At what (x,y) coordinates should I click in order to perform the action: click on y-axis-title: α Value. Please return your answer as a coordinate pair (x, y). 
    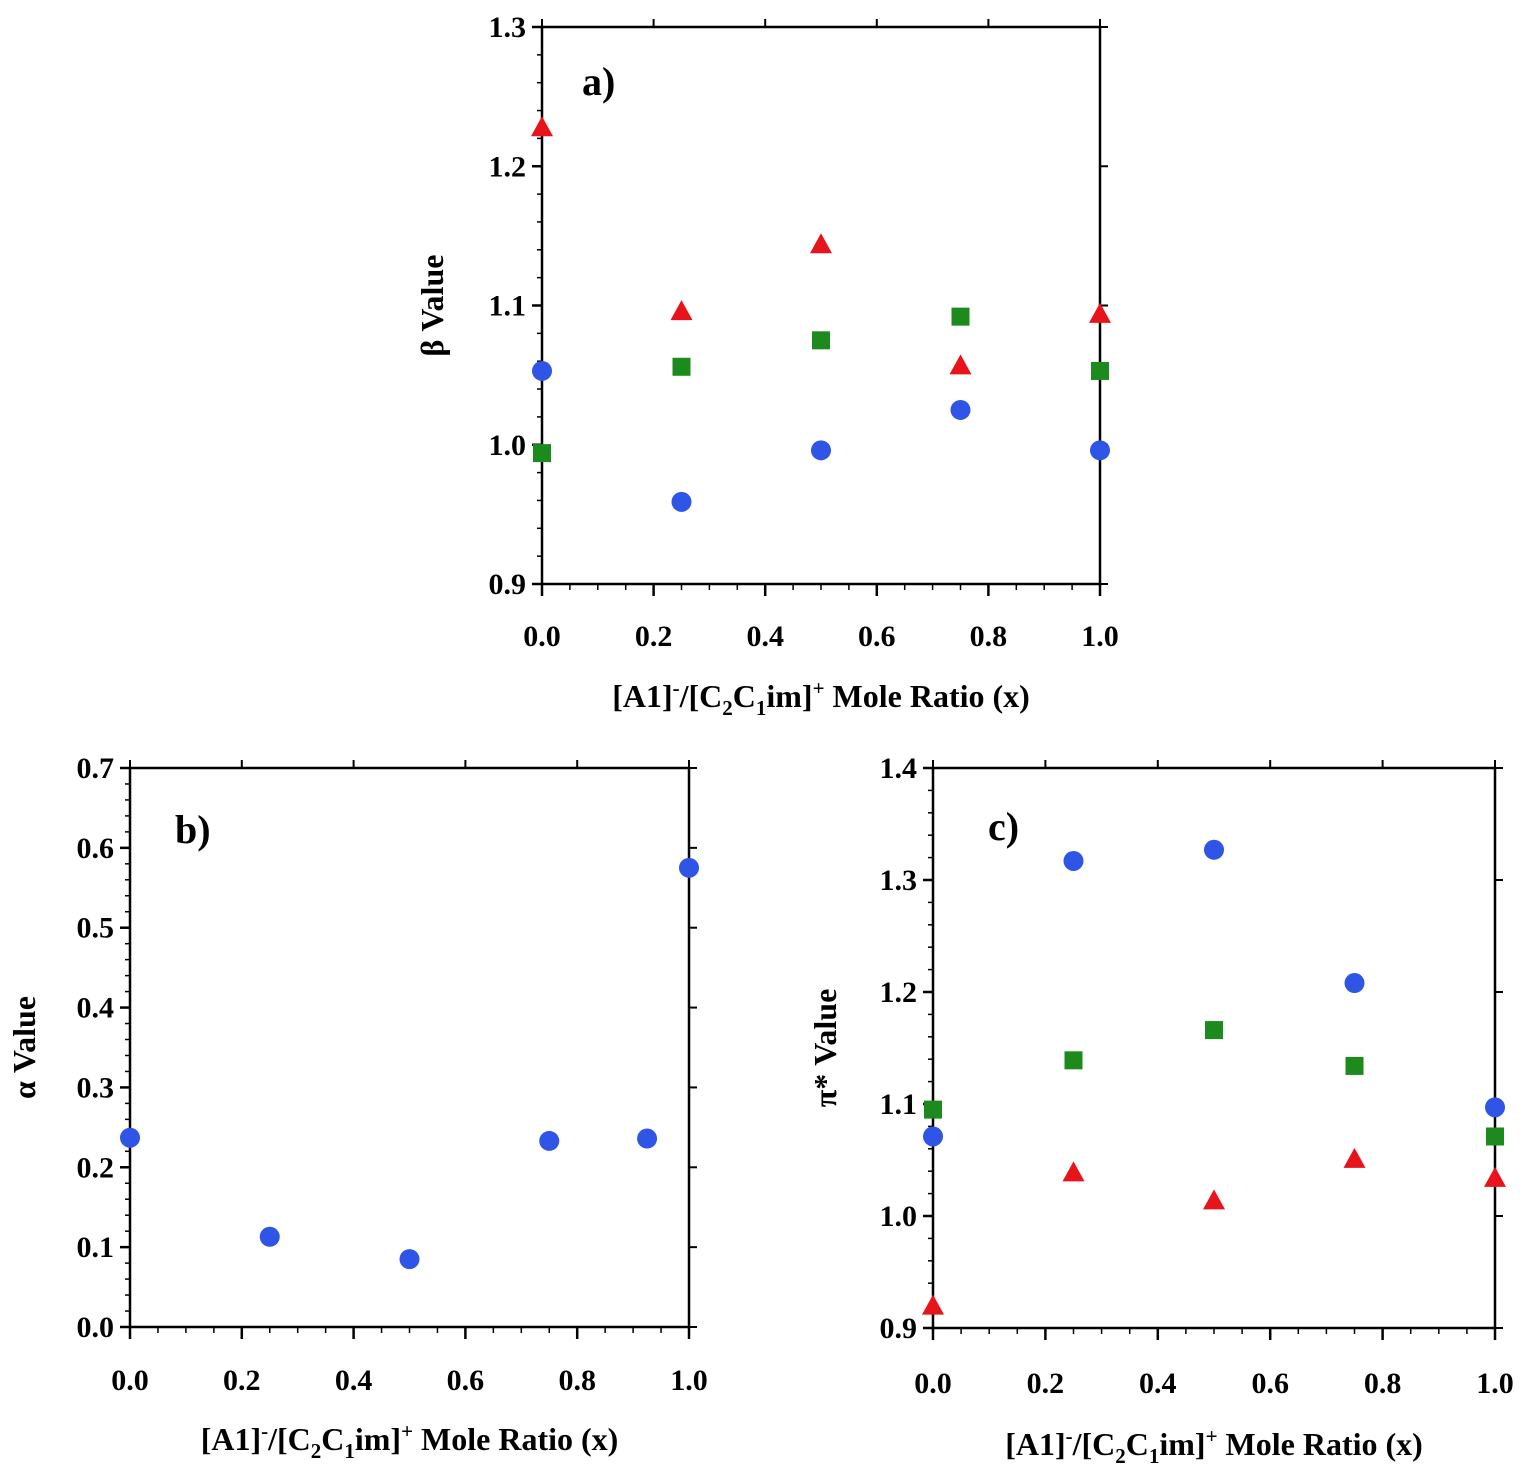
    Looking at the image, I should click on (24, 1047).